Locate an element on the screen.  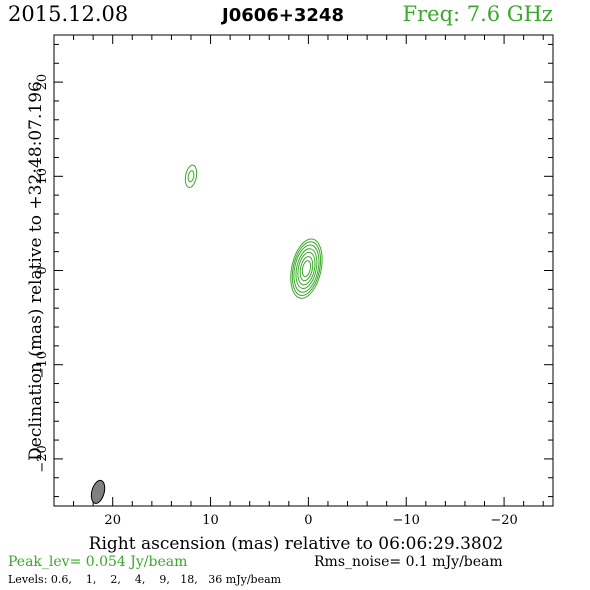
x-tick-label: 20 is located at coordinates (112, 520).